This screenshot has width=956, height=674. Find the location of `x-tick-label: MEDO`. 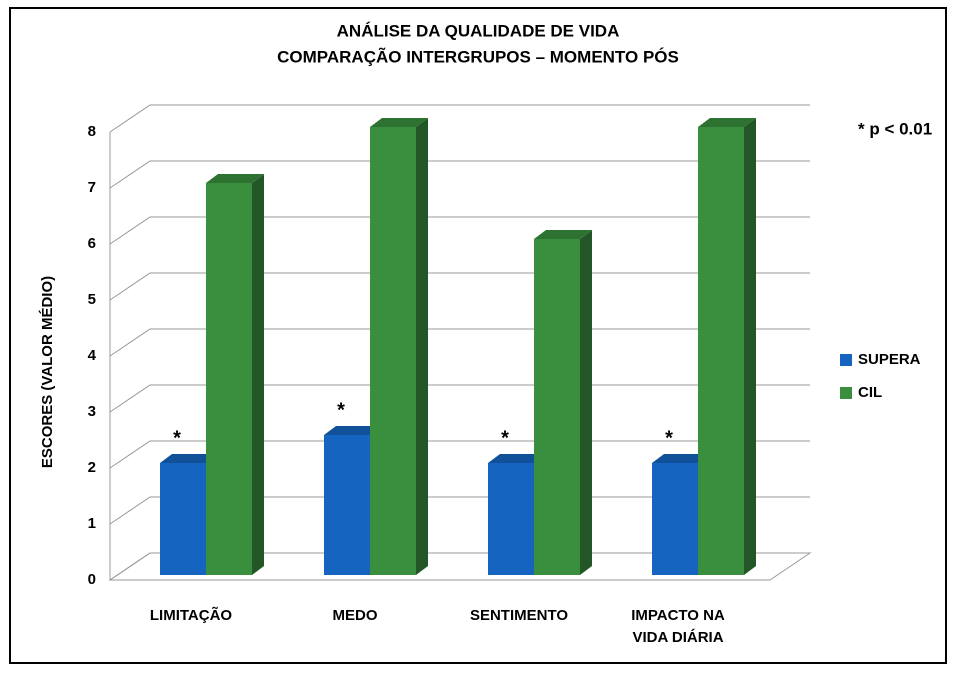

x-tick-label: MEDO is located at coordinates (355, 615).